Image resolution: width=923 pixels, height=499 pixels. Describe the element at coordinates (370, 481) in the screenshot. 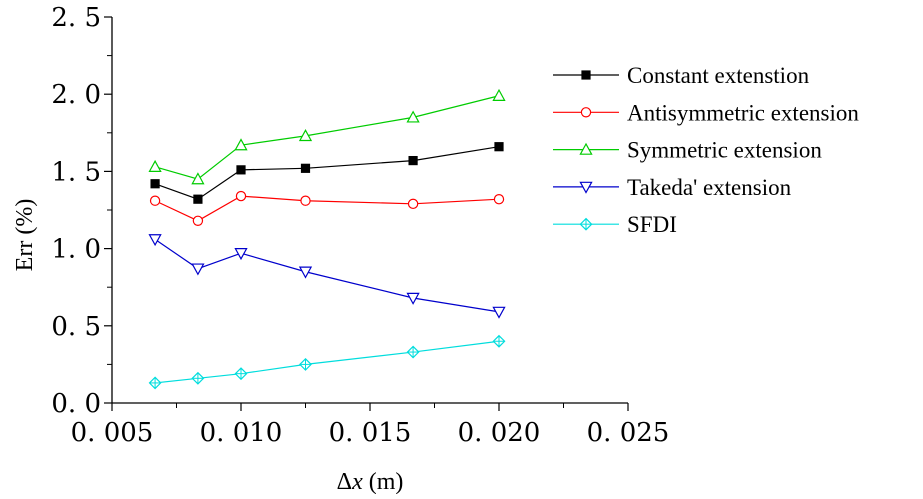

I see `x-axis-title: Δx (m)` at that location.